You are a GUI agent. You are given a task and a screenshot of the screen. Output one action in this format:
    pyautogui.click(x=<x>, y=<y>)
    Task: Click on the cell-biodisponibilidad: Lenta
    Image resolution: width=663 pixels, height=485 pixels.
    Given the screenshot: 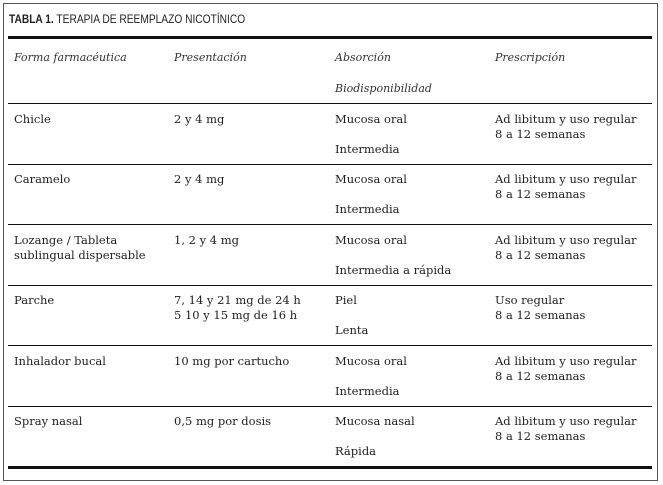 What is the action you would take?
    pyautogui.click(x=352, y=330)
    